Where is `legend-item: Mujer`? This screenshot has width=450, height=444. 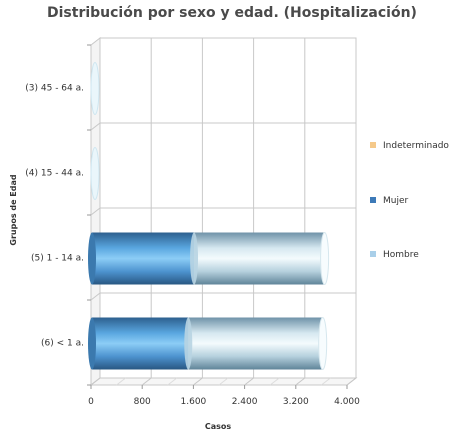
legend-item: Mujer is located at coordinates (389, 201).